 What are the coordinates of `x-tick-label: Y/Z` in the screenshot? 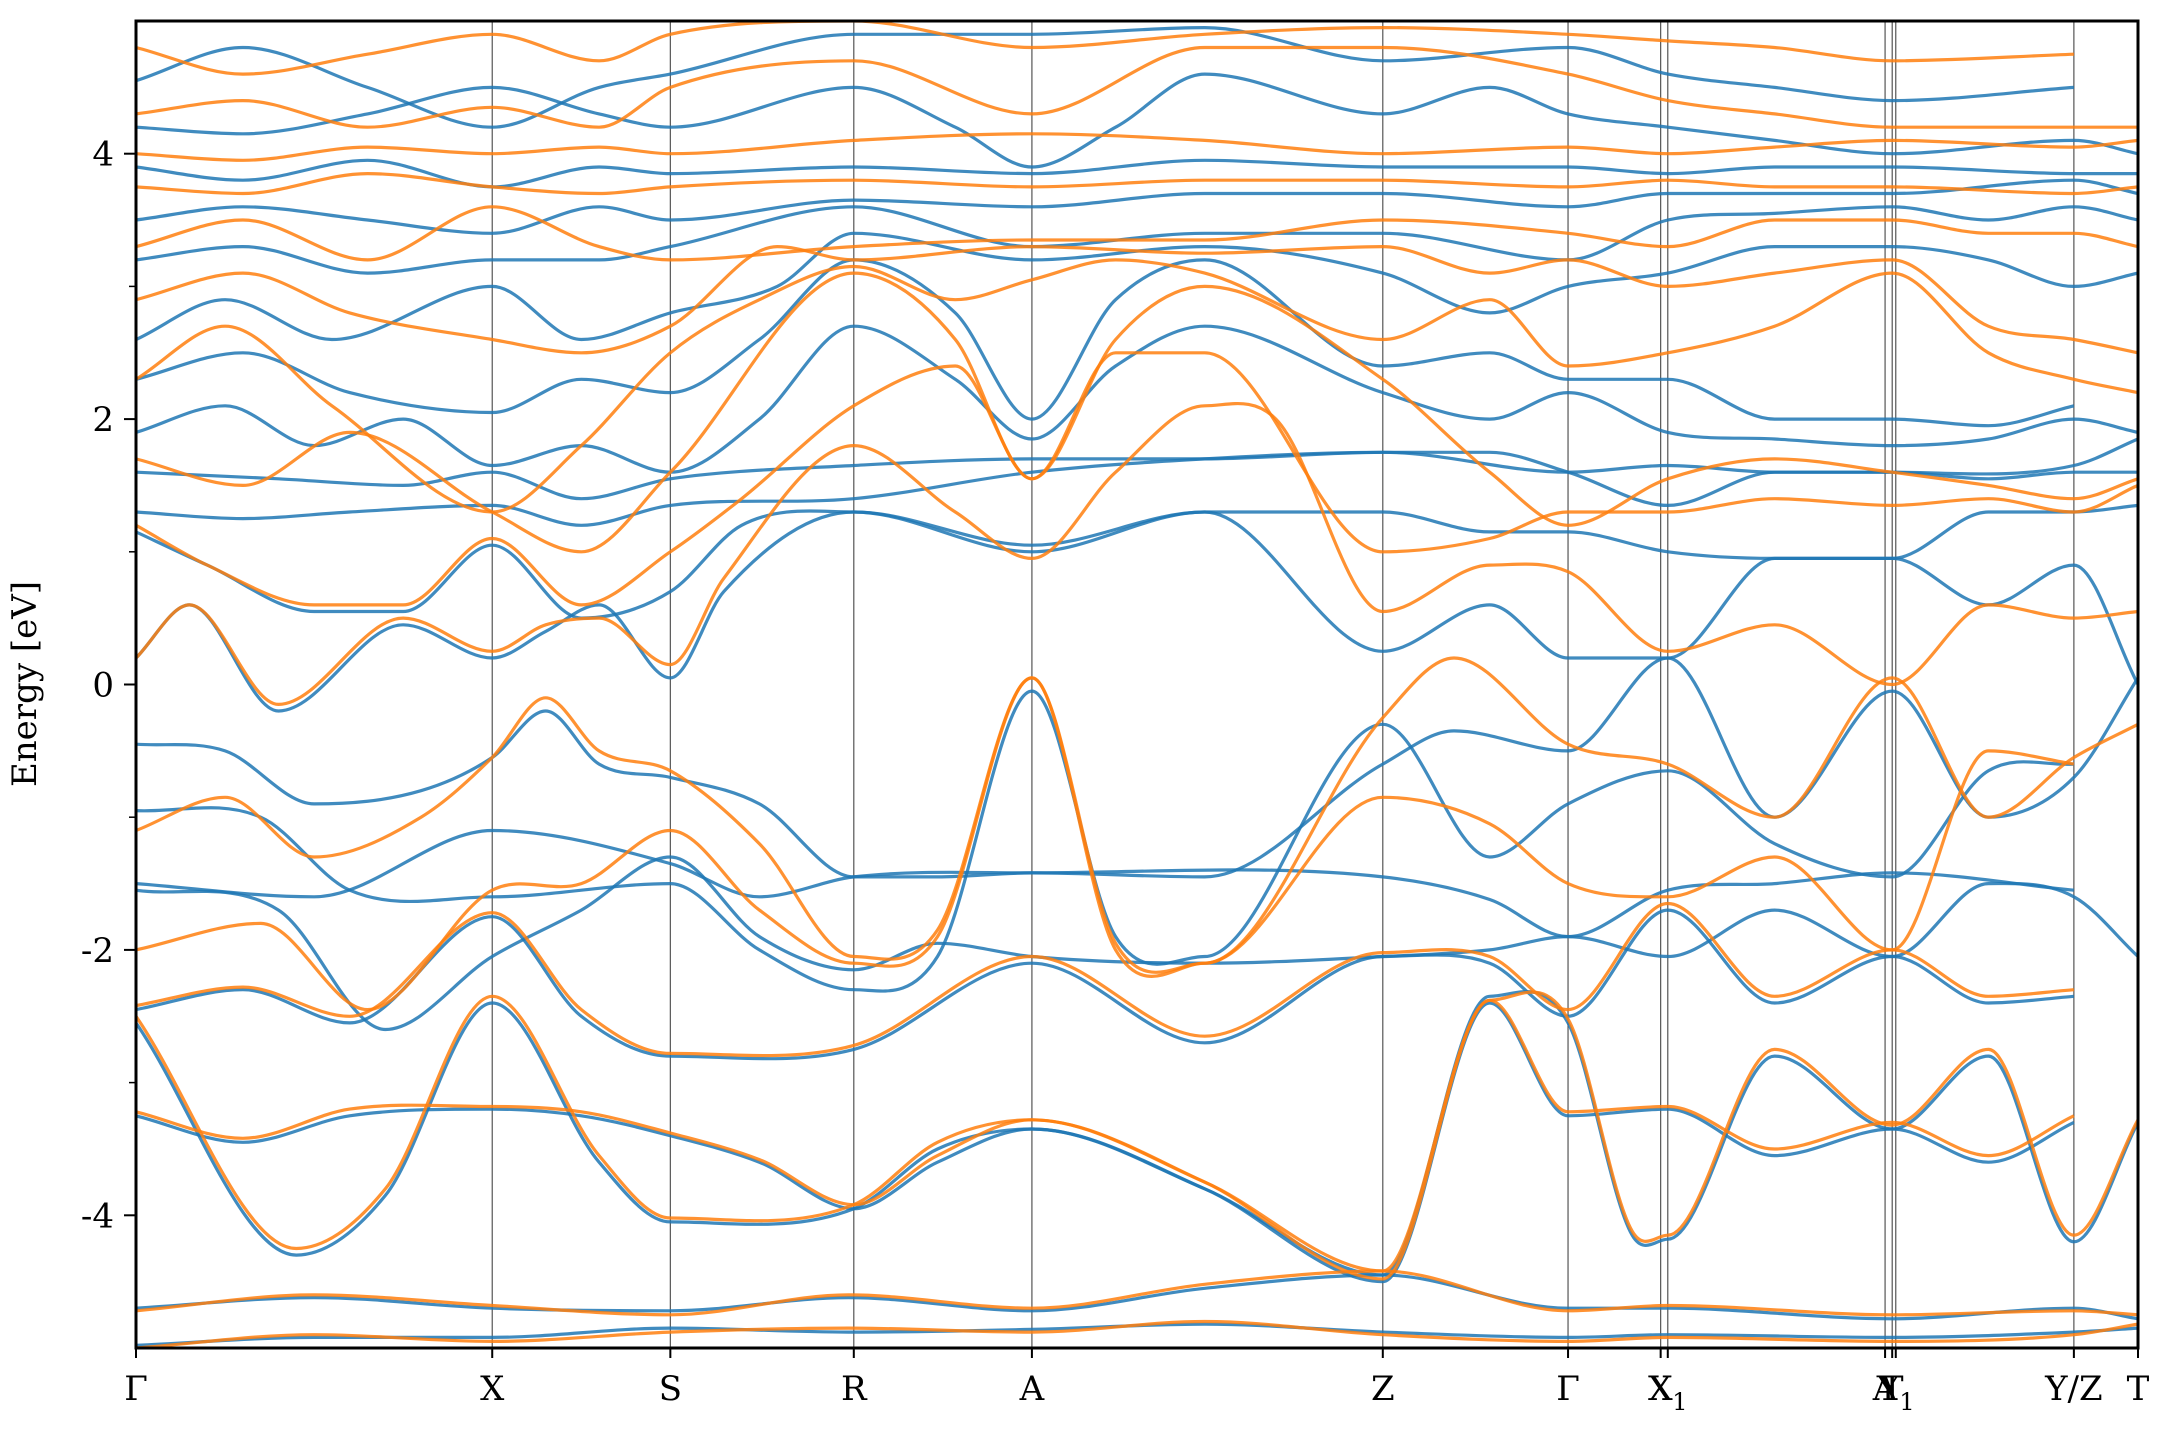 It's located at (2073, 1389).